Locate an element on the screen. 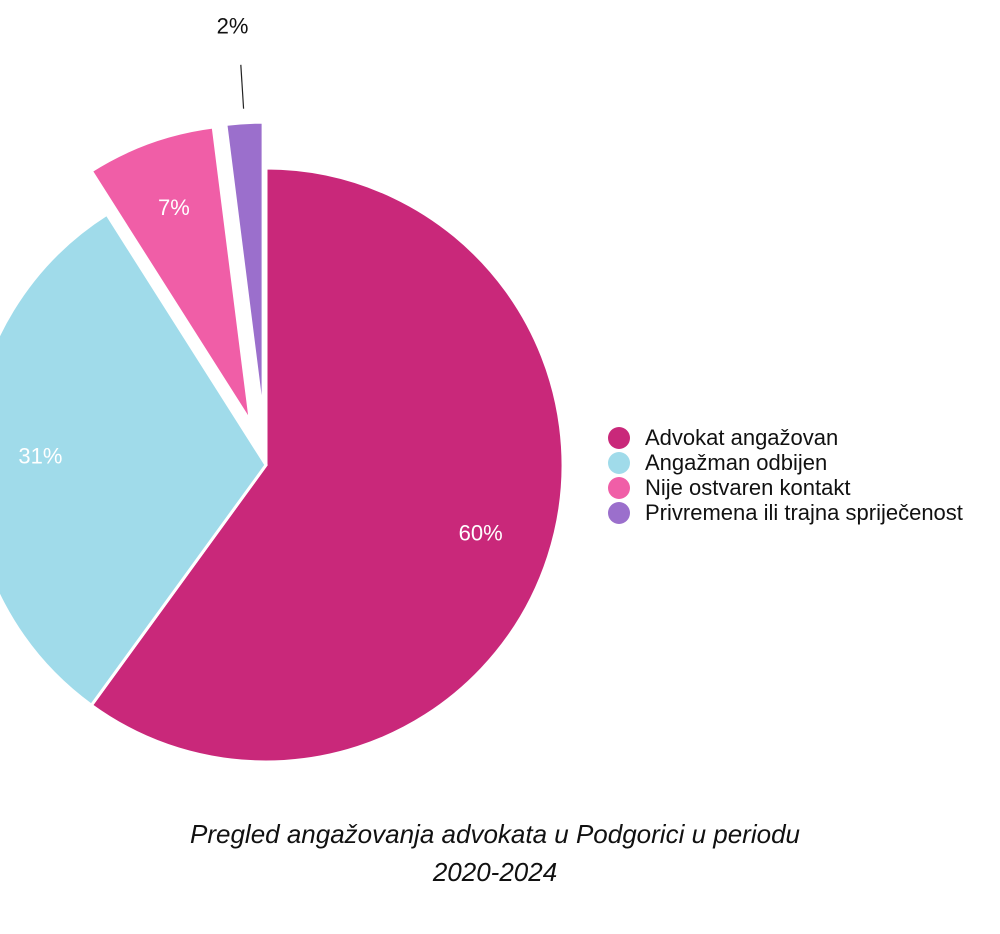 Image resolution: width=1000 pixels, height=934 pixels. legend-item-1: Advokat angažovan is located at coordinates (785, 437).